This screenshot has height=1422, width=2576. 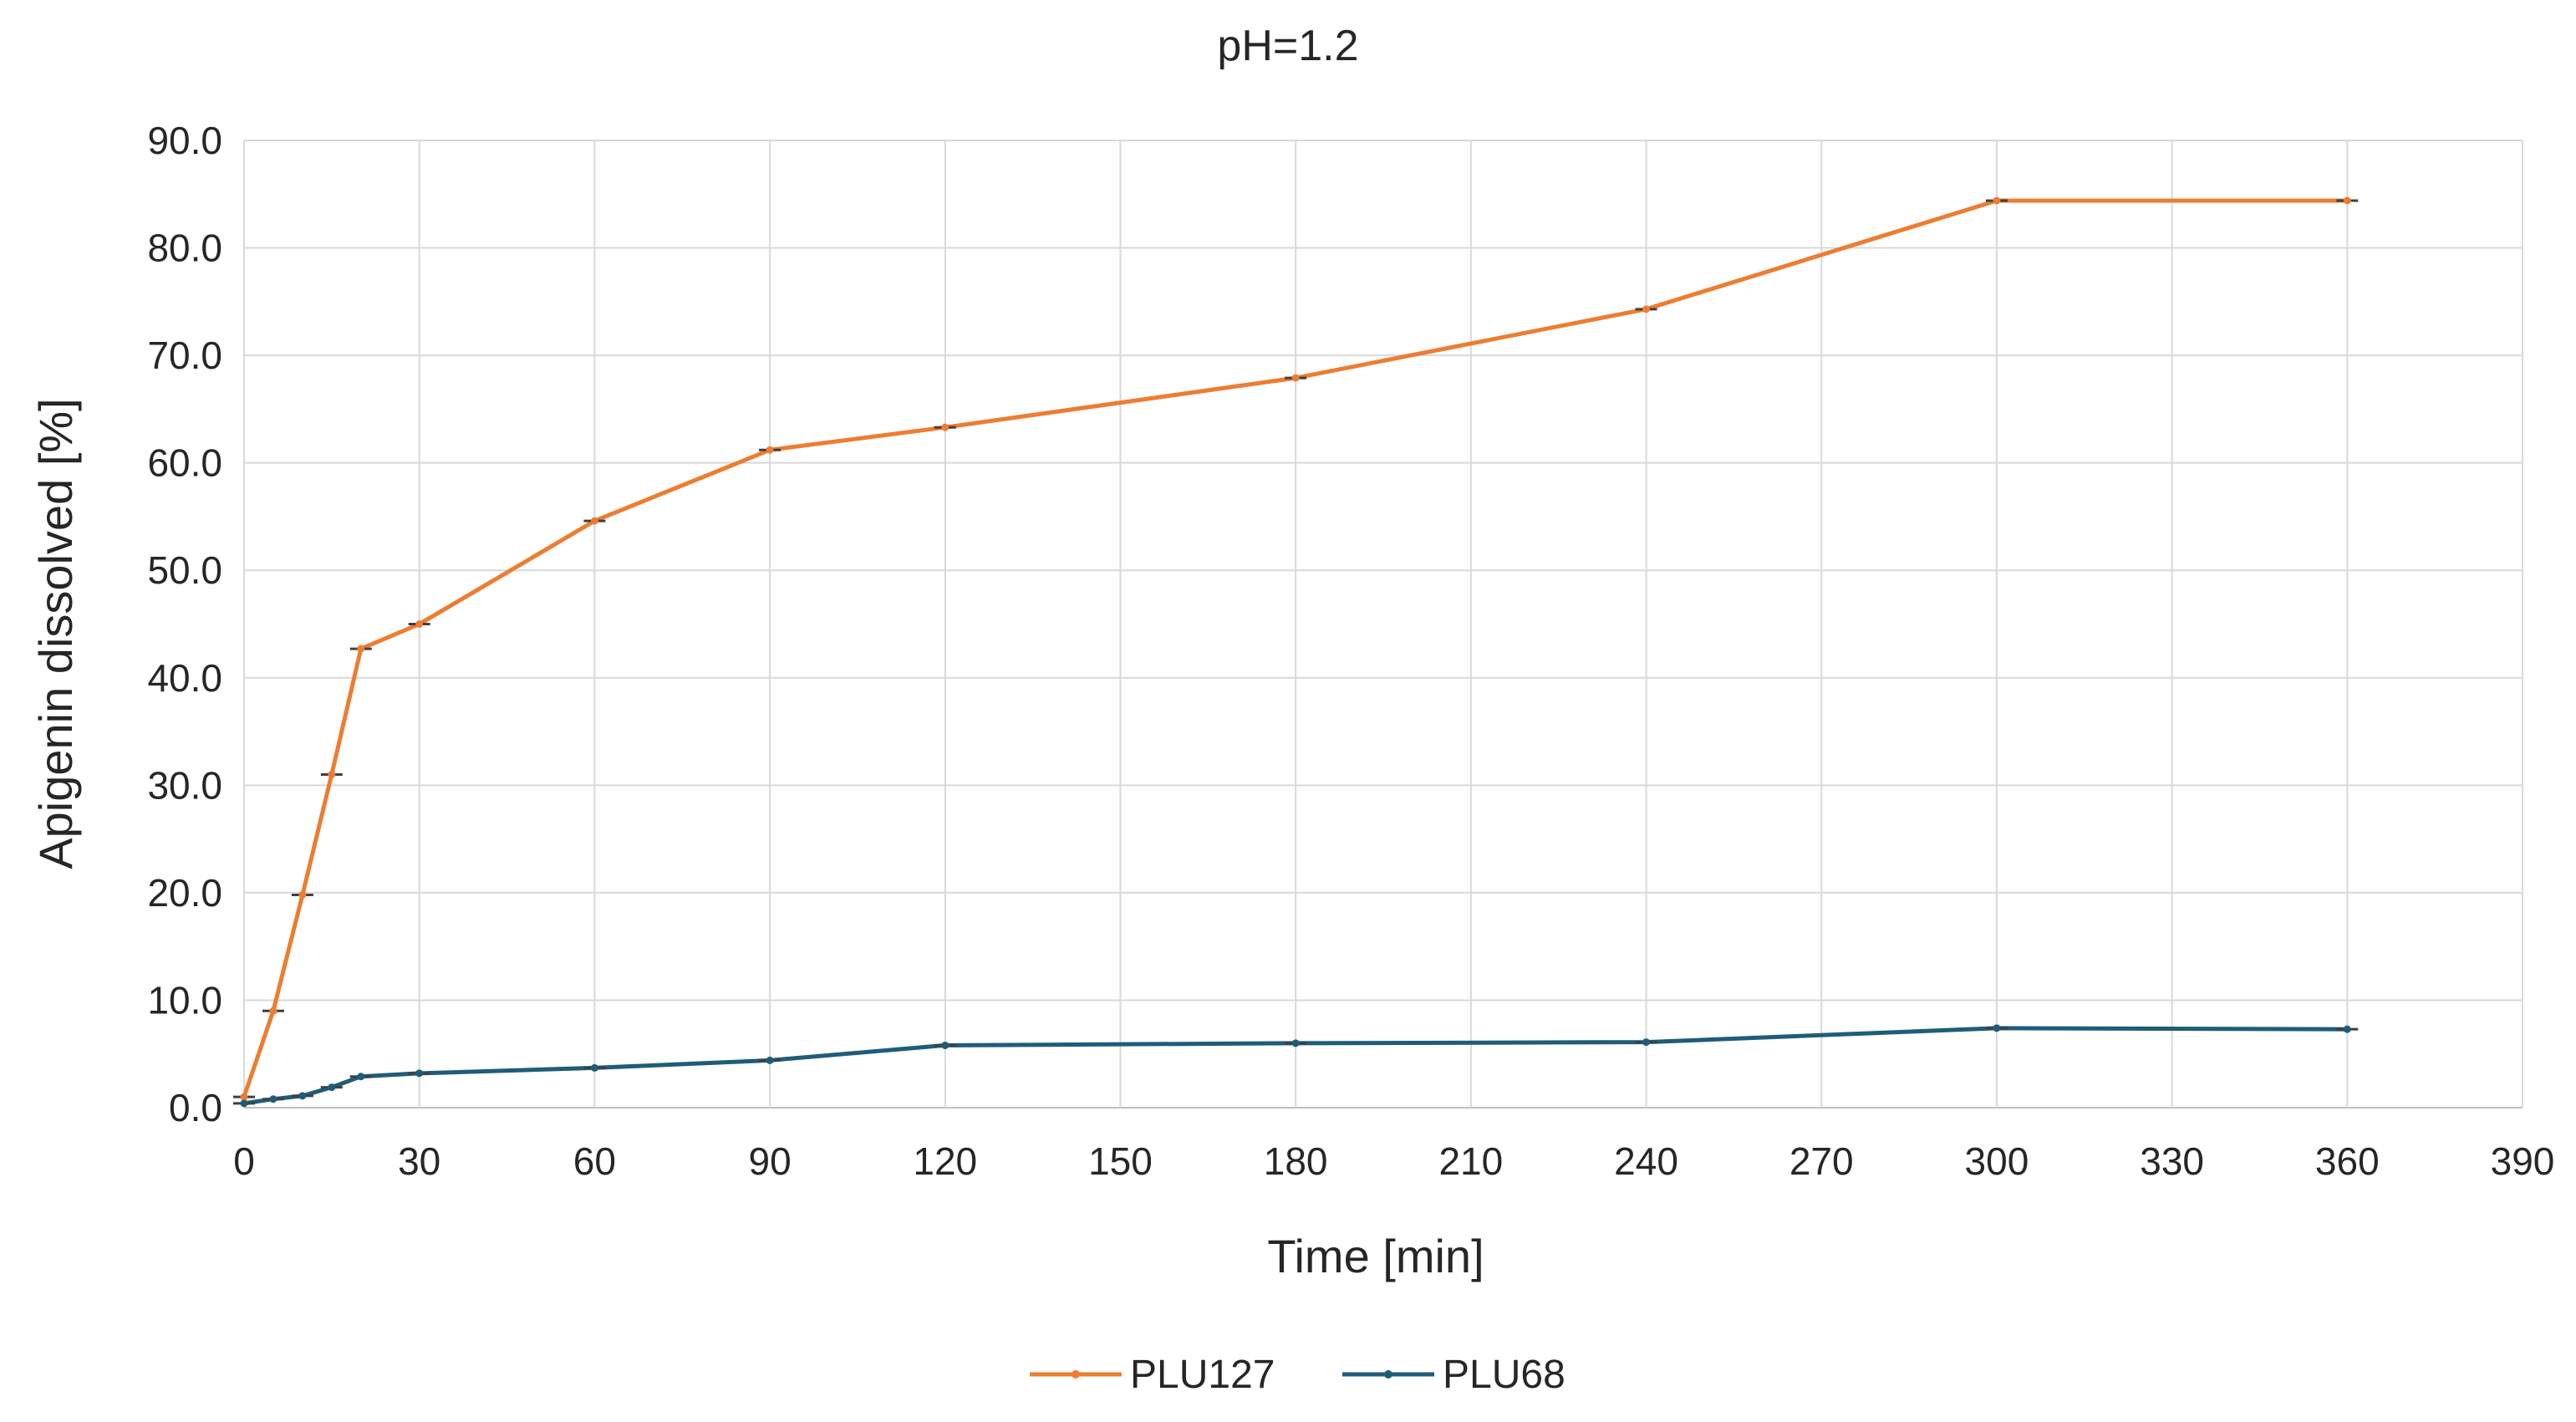 I want to click on x-tick-label: 210, so click(x=1470, y=1161).